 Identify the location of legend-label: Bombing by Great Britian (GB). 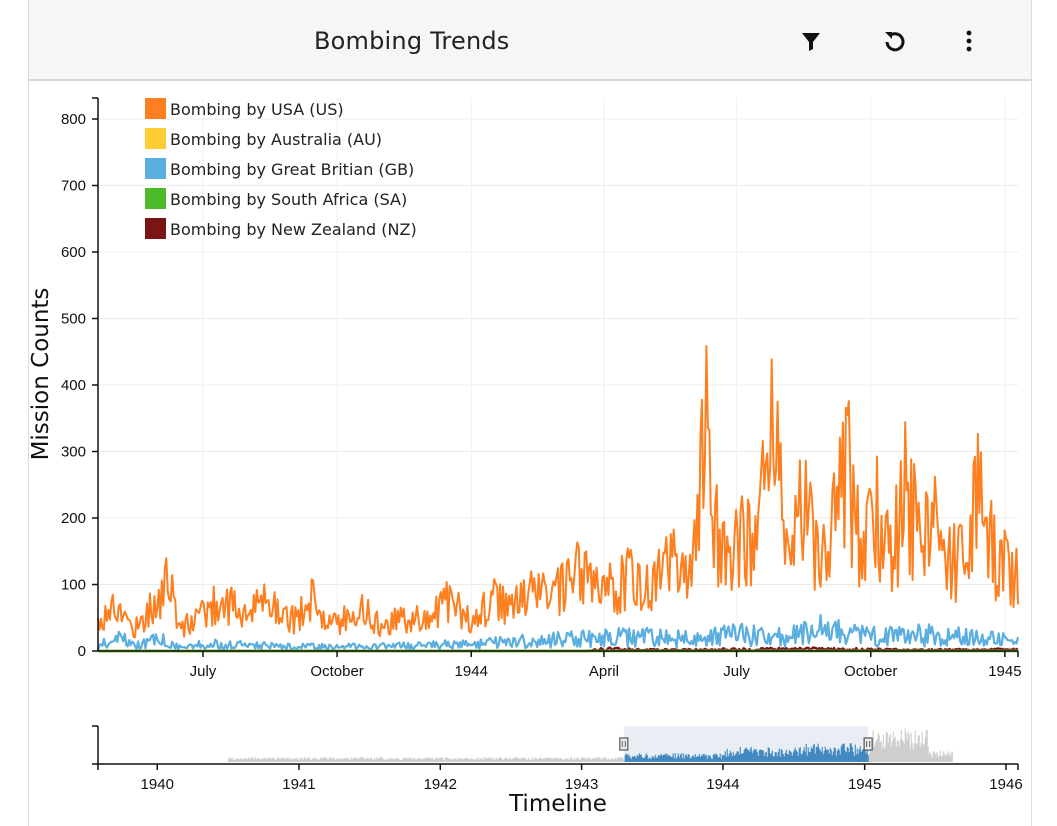
(292, 169).